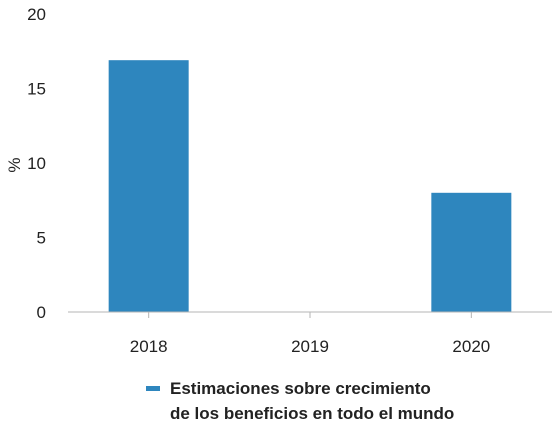 The image size is (554, 433). What do you see at coordinates (471, 252) in the screenshot?
I see `bar-2020` at bounding box center [471, 252].